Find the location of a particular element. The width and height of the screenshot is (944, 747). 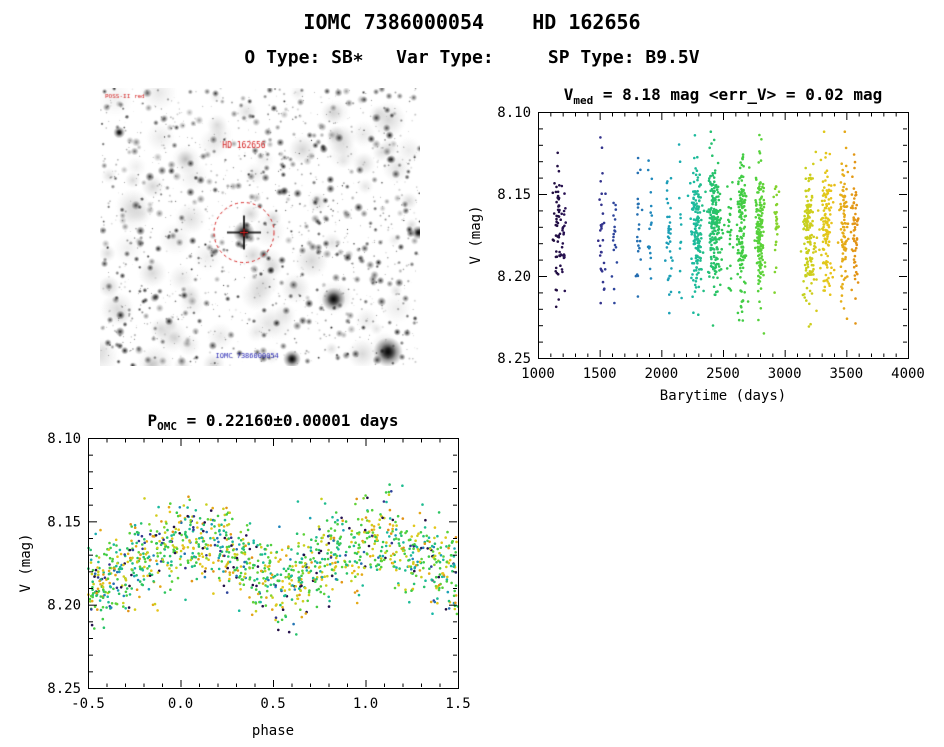

svg-text: 4000 is located at coordinates (908, 374).